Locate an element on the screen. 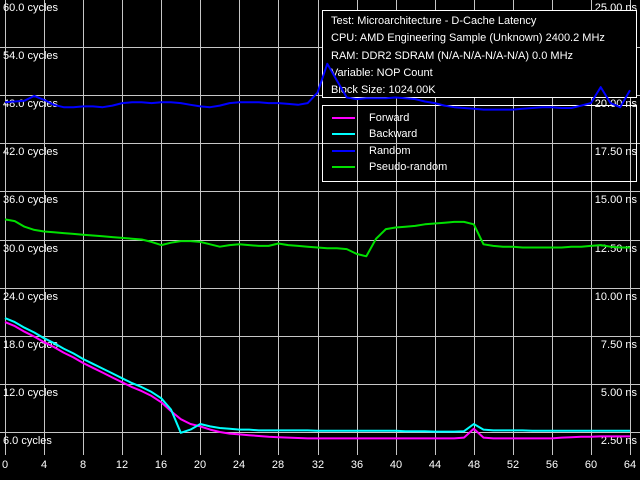  info-line-variable: Variable: NOP Count is located at coordinates (382, 73).